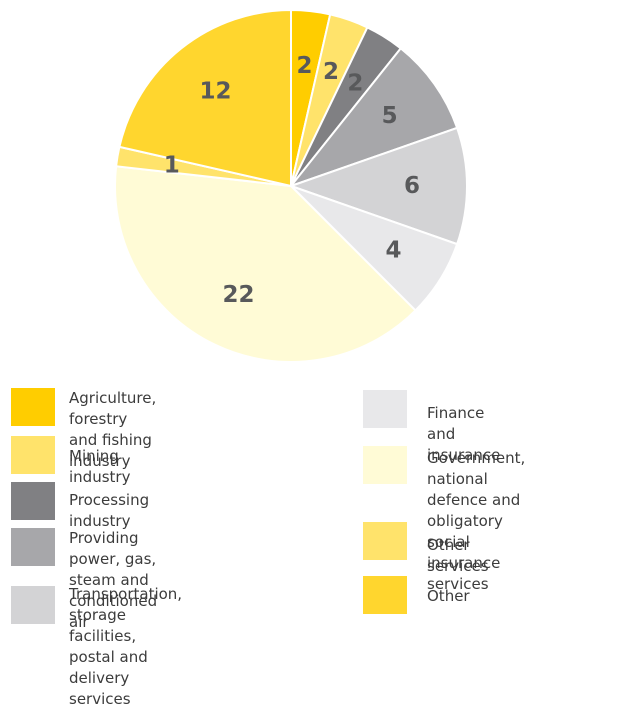 This screenshot has height=710, width=640. What do you see at coordinates (412, 186) in the screenshot?
I see `slice-value-label-transportation: 6` at bounding box center [412, 186].